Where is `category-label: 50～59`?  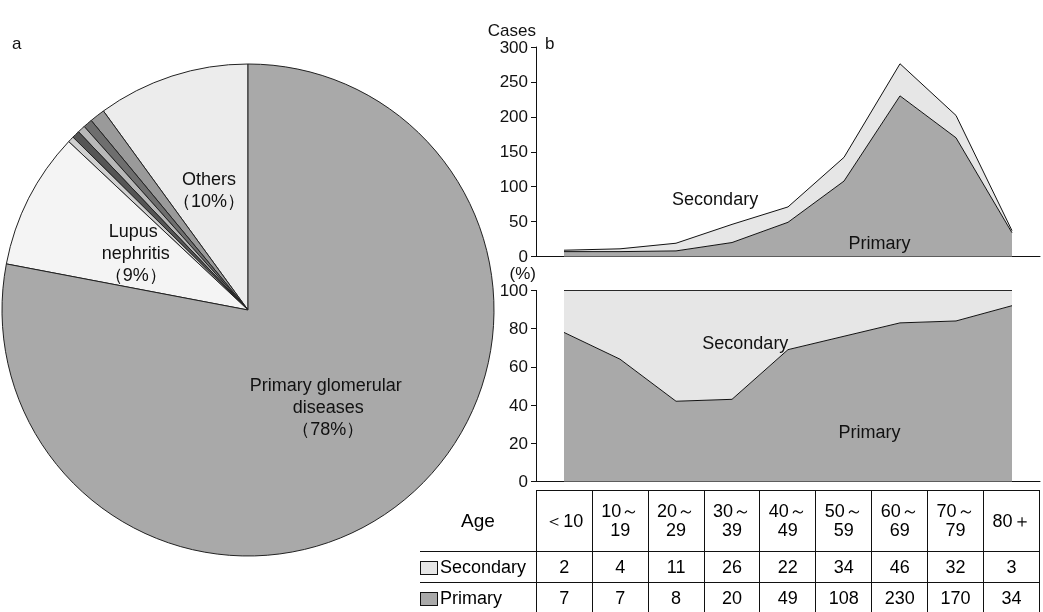
category-label: 50～59 is located at coordinates (843, 520).